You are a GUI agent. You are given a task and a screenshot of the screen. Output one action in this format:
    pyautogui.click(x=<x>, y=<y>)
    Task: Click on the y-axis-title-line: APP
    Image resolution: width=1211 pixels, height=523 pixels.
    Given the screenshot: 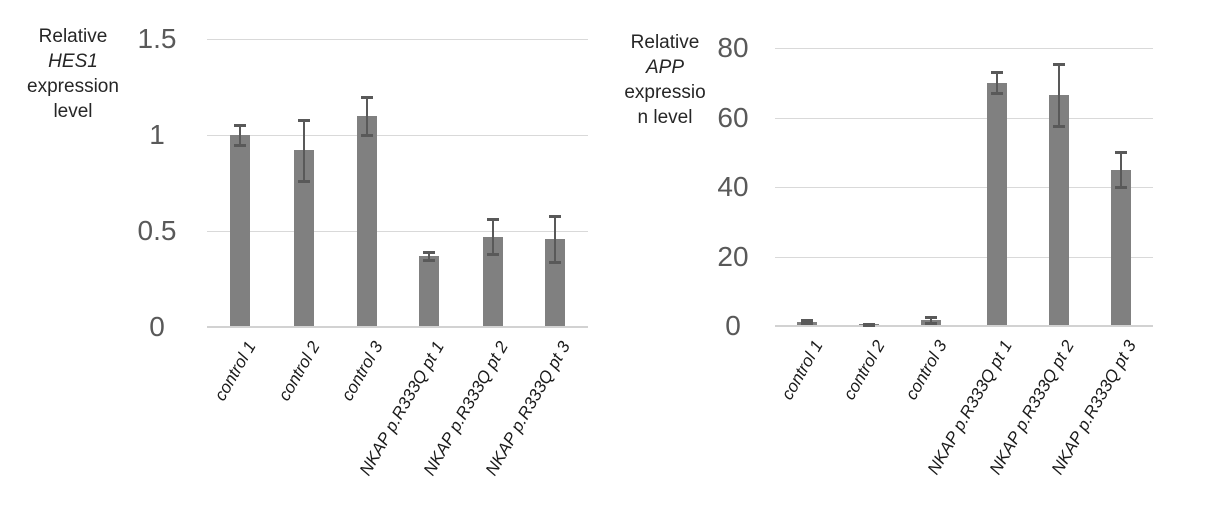 What is the action you would take?
    pyautogui.click(x=665, y=67)
    